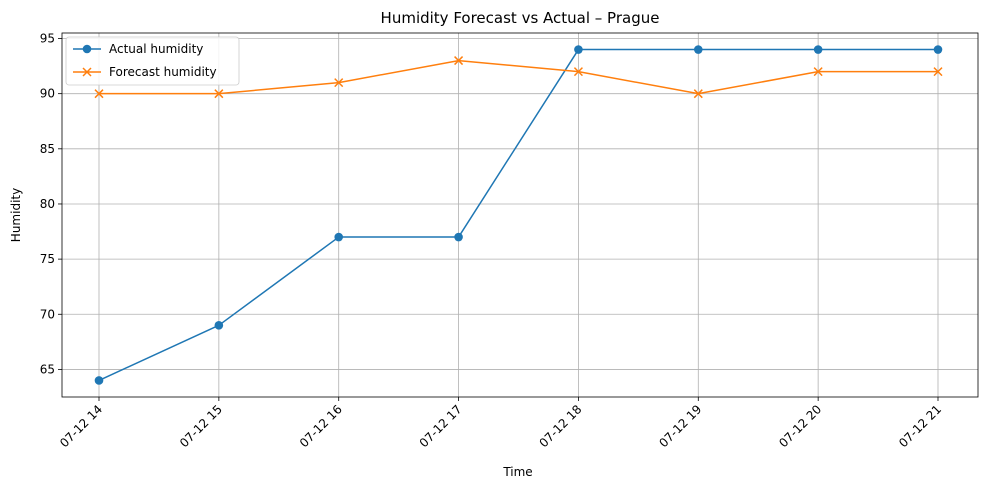 This screenshot has height=490, width=989. Describe the element at coordinates (47, 314) in the screenshot. I see `y-tick-label: 70` at that location.